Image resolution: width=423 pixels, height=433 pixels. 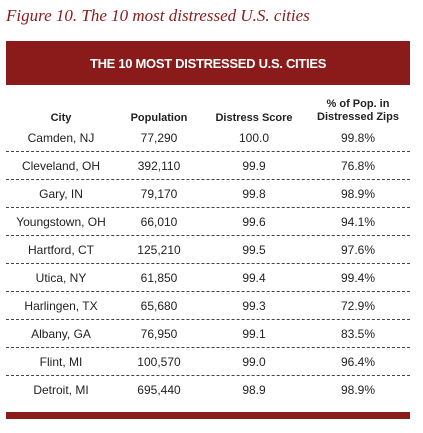 I want to click on cell-city: Youngstown, OH, so click(x=61, y=221).